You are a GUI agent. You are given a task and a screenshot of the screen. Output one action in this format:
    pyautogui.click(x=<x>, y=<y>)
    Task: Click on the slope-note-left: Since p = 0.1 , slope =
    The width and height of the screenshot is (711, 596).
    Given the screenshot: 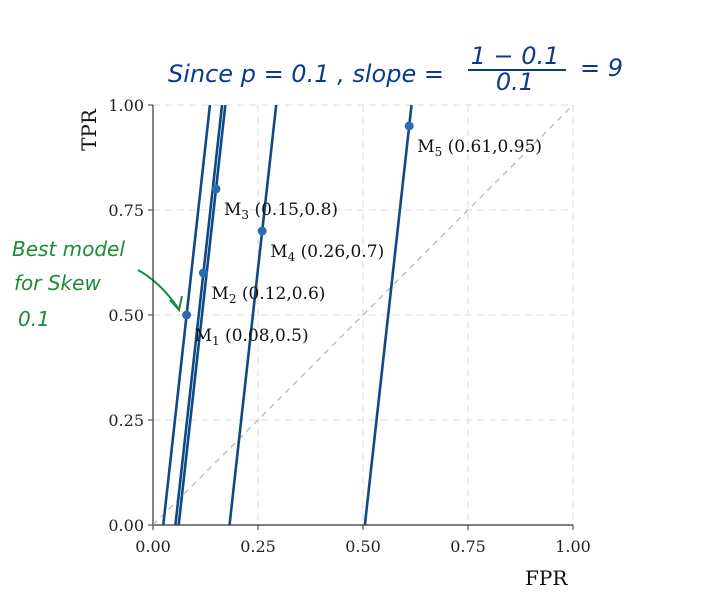 What is the action you would take?
    pyautogui.click(x=306, y=74)
    